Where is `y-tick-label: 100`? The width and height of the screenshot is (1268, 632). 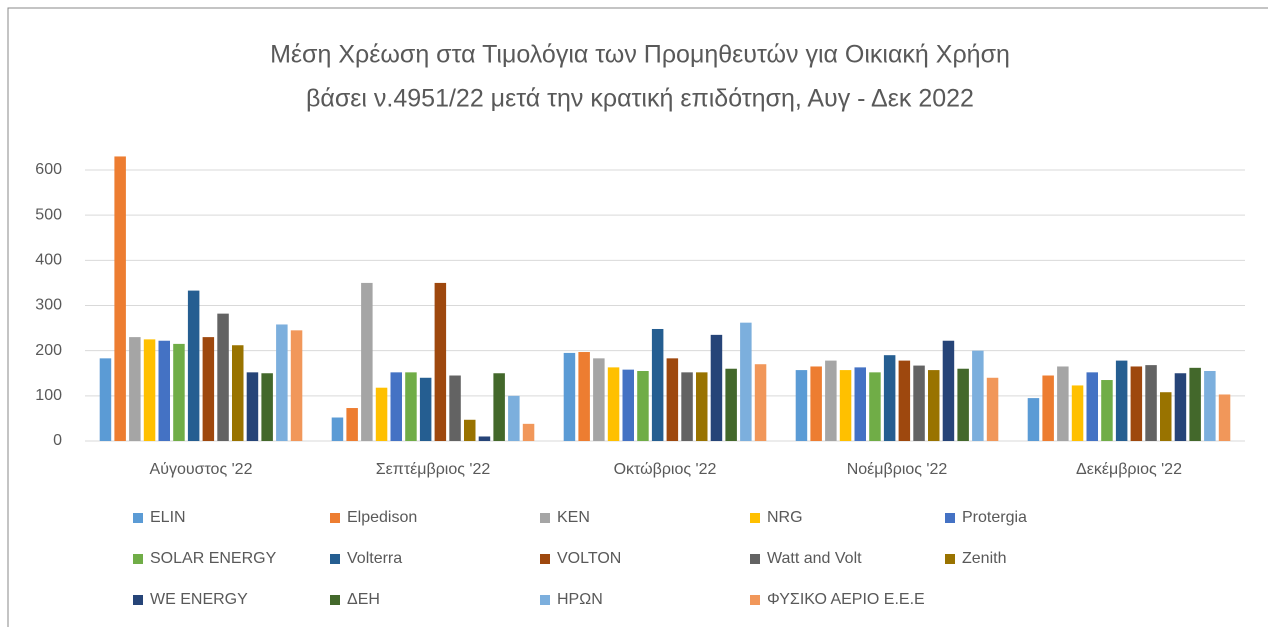
y-tick-label: 100 is located at coordinates (48, 395).